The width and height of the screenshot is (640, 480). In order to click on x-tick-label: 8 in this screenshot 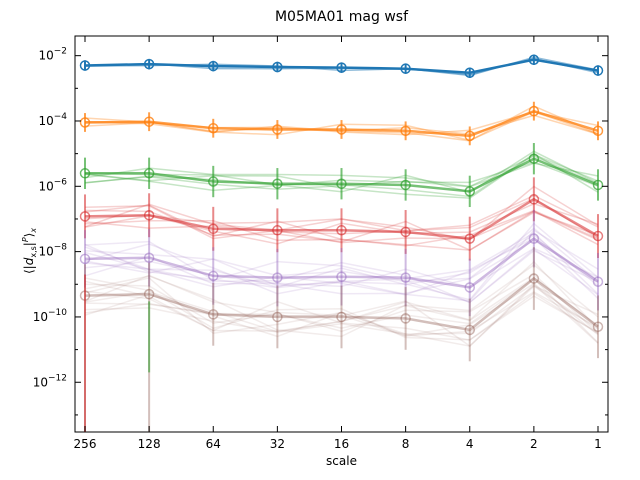, I will do `click(406, 444)`.